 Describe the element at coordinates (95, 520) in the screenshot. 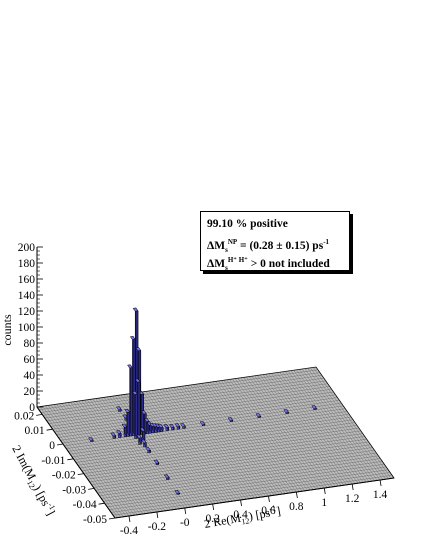

I see `y-tick-label: -0.05` at that location.